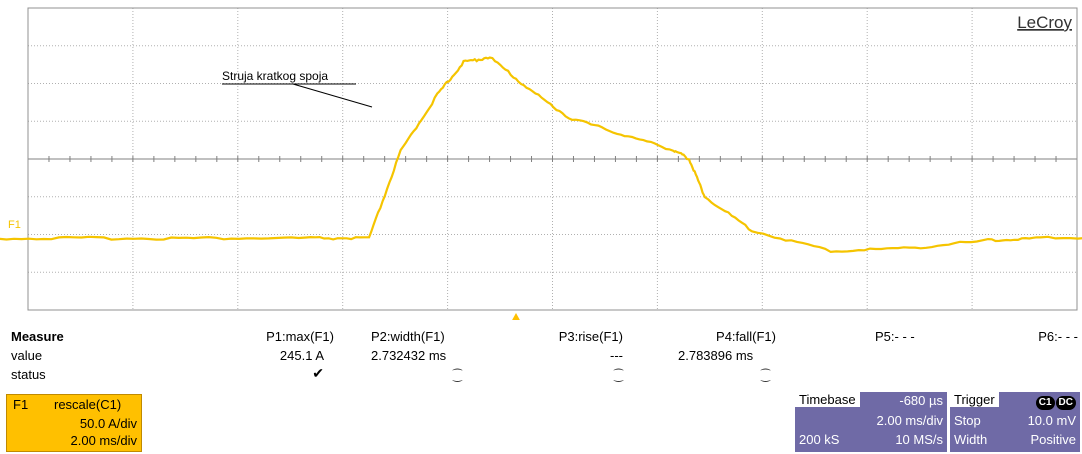  I want to click on param-p3-name: P3:rise(F1), so click(590, 336).